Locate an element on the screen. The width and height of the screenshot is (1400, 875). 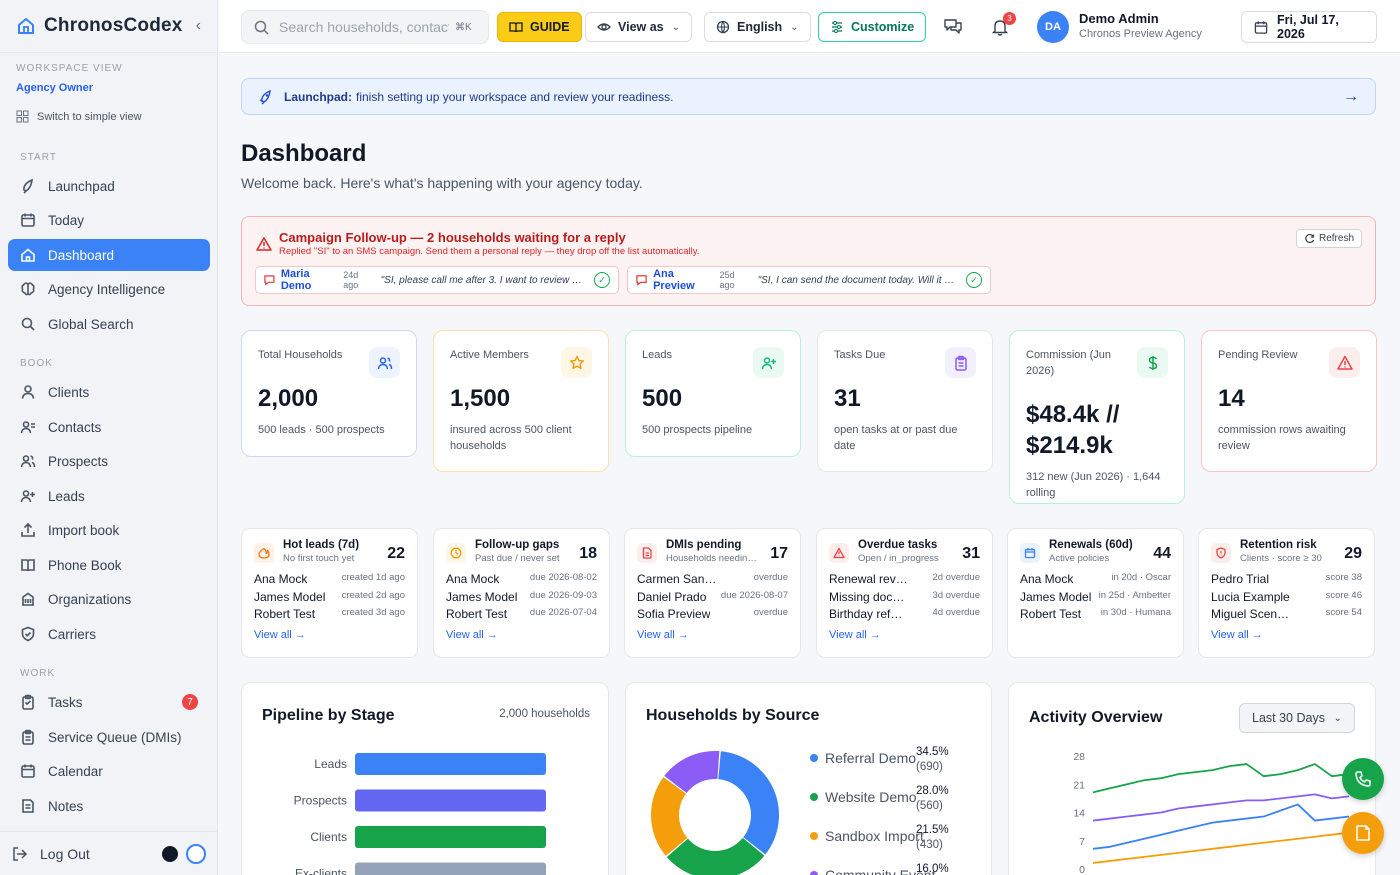
sidebar-item-launchpad: Launchpad is located at coordinates (109, 186).